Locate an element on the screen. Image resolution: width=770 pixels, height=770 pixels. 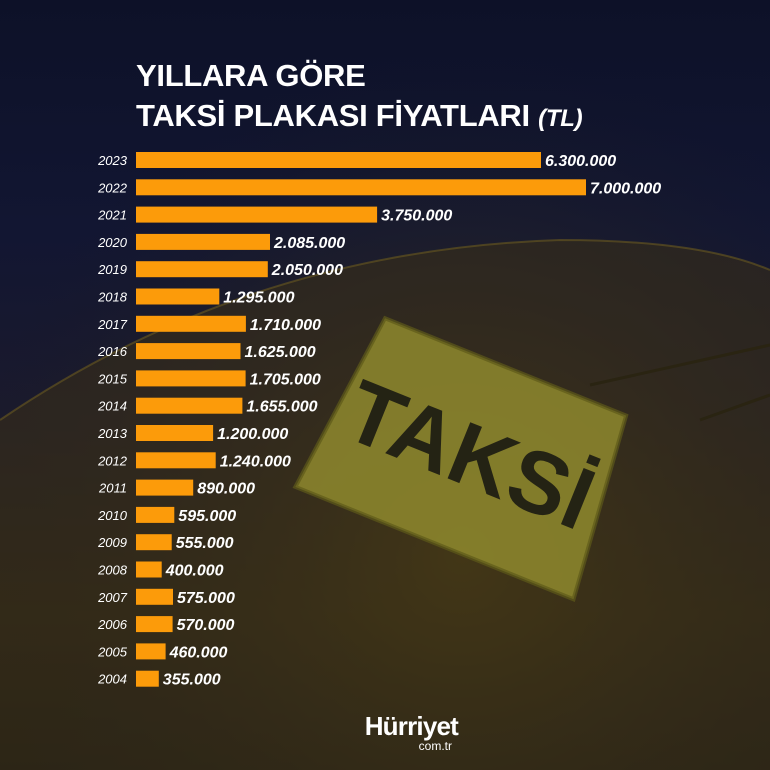
year-label: 2022 is located at coordinates (112, 187).